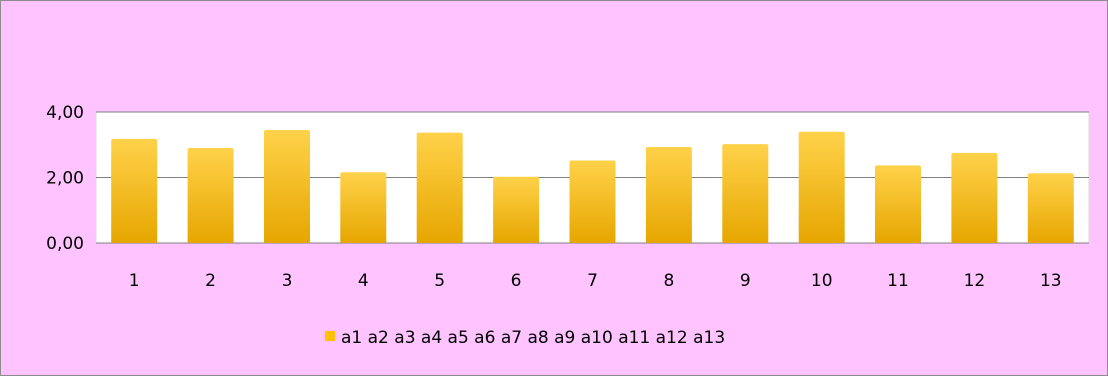  Describe the element at coordinates (1051, 281) in the screenshot. I see `x-tick-label: 13` at that location.